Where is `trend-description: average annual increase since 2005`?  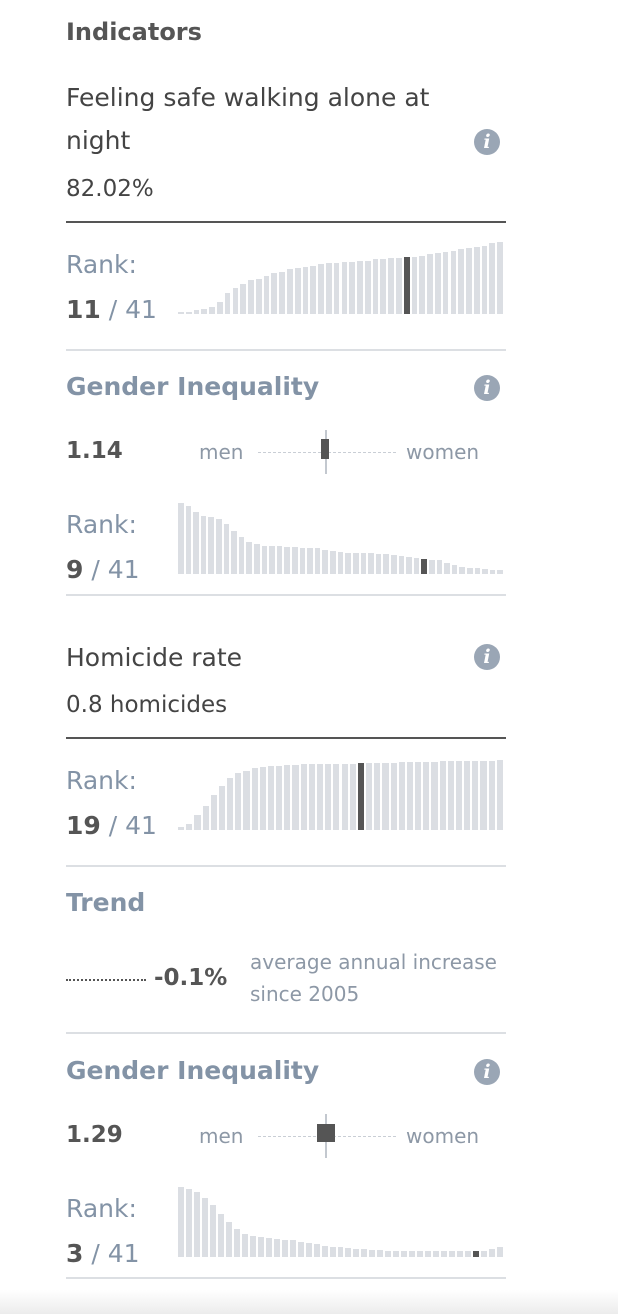 trend-description: average annual increase since 2005 is located at coordinates (373, 978).